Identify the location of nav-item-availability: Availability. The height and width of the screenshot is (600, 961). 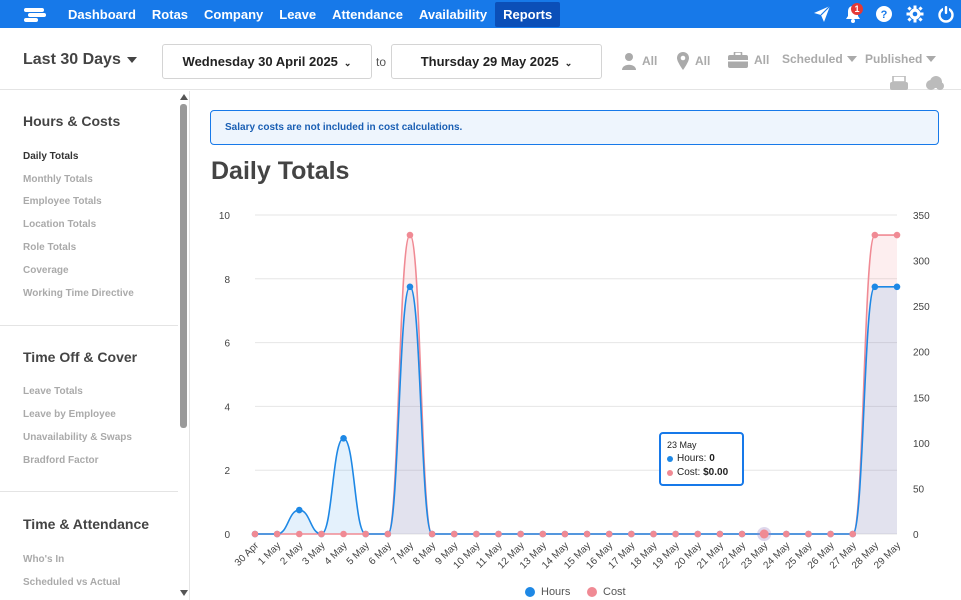
(453, 14).